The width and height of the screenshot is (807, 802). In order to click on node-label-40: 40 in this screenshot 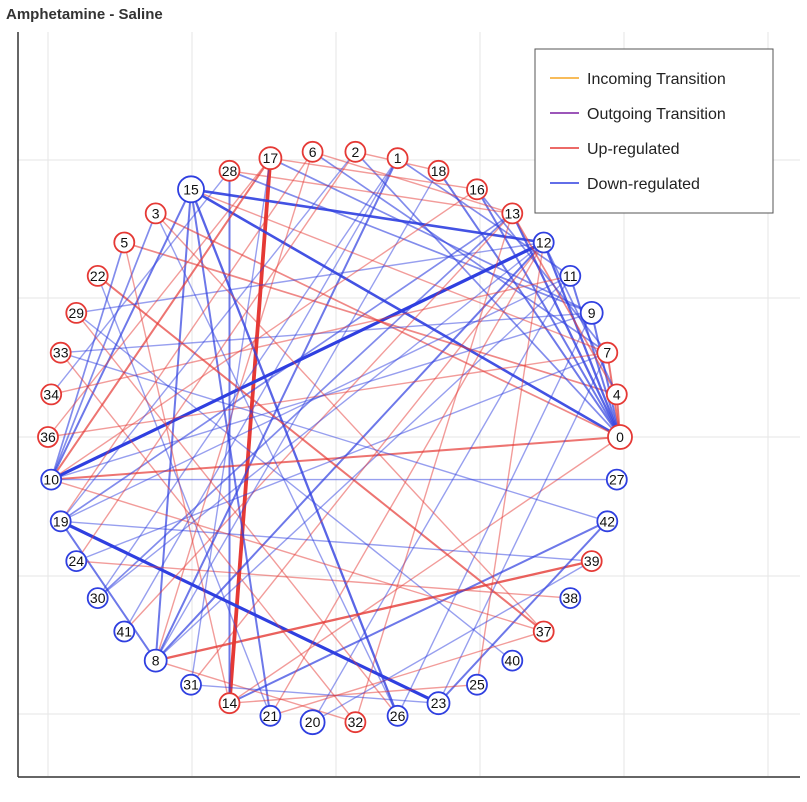, I will do `click(513, 661)`.